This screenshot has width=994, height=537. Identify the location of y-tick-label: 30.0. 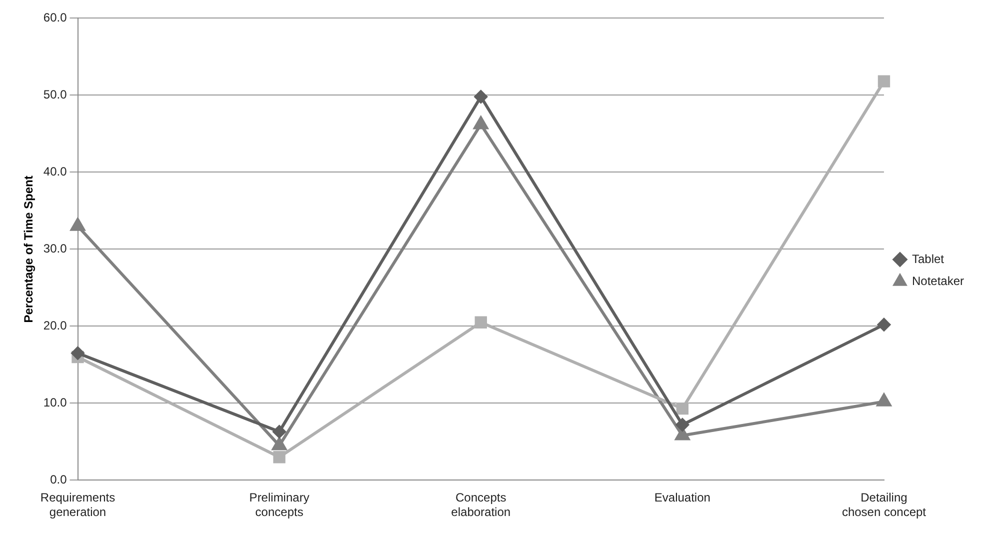
(55, 249).